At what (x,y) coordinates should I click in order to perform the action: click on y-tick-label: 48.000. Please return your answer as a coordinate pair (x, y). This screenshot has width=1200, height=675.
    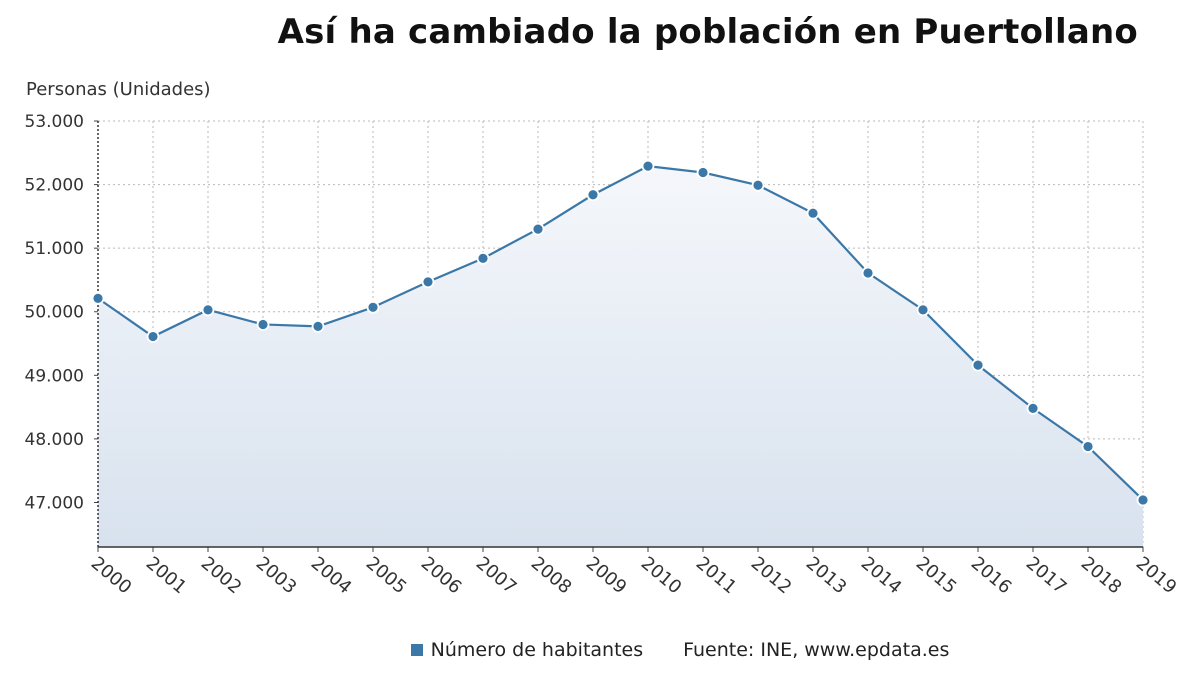
    Looking at the image, I should click on (54, 440).